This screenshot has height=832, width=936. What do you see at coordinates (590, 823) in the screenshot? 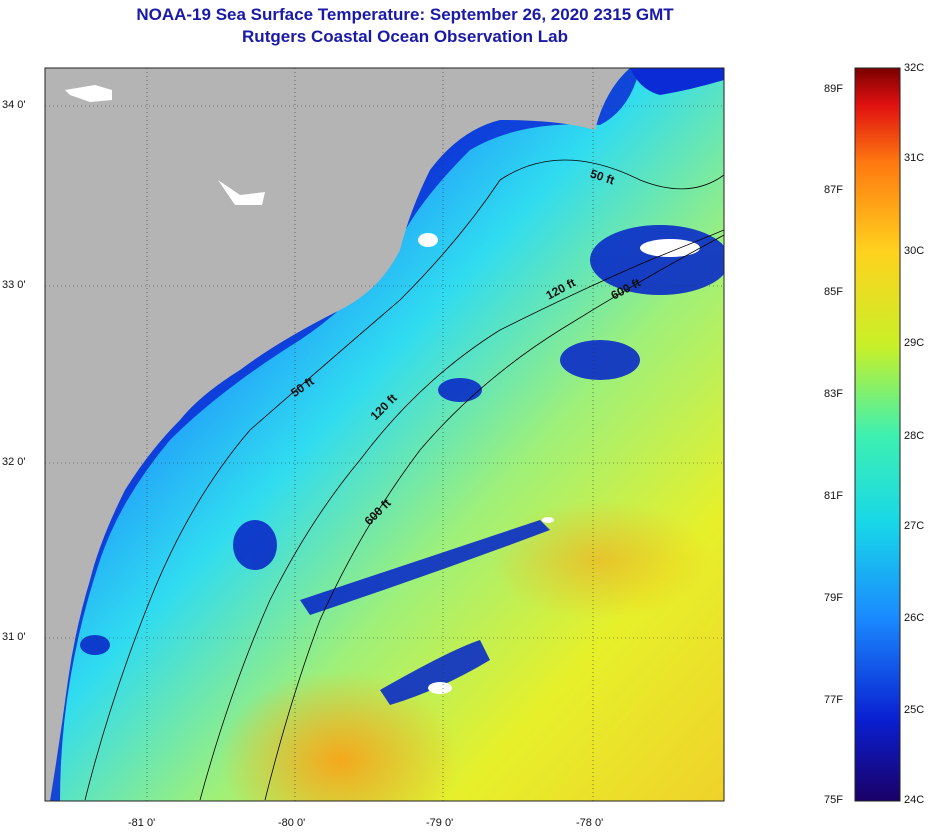
I see `longitude-label: -78 0'` at bounding box center [590, 823].